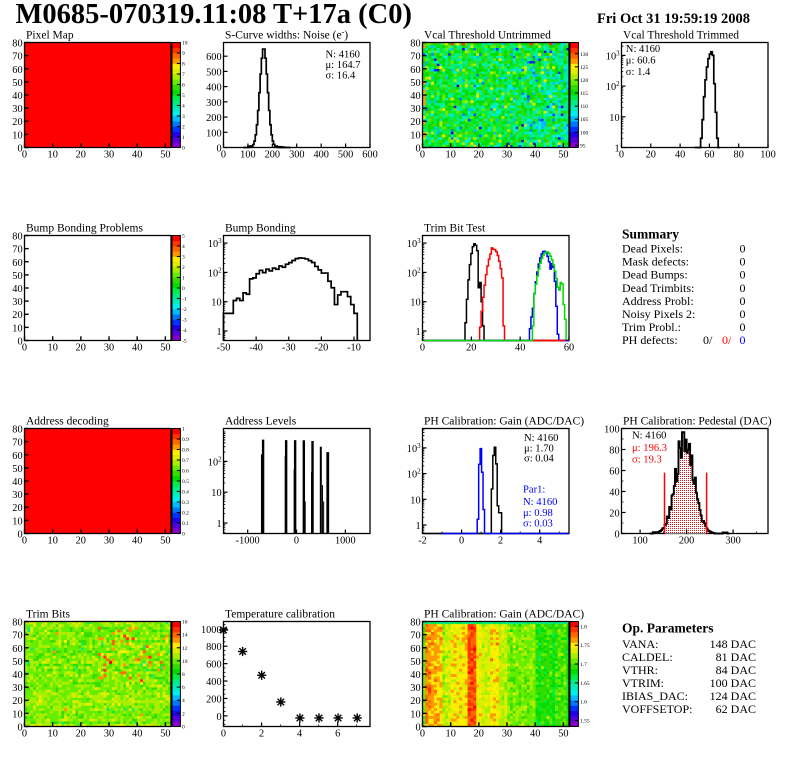 The image size is (796, 772). Describe the element at coordinates (185, 472) in the screenshot. I see `svg-text: 0.6` at that location.